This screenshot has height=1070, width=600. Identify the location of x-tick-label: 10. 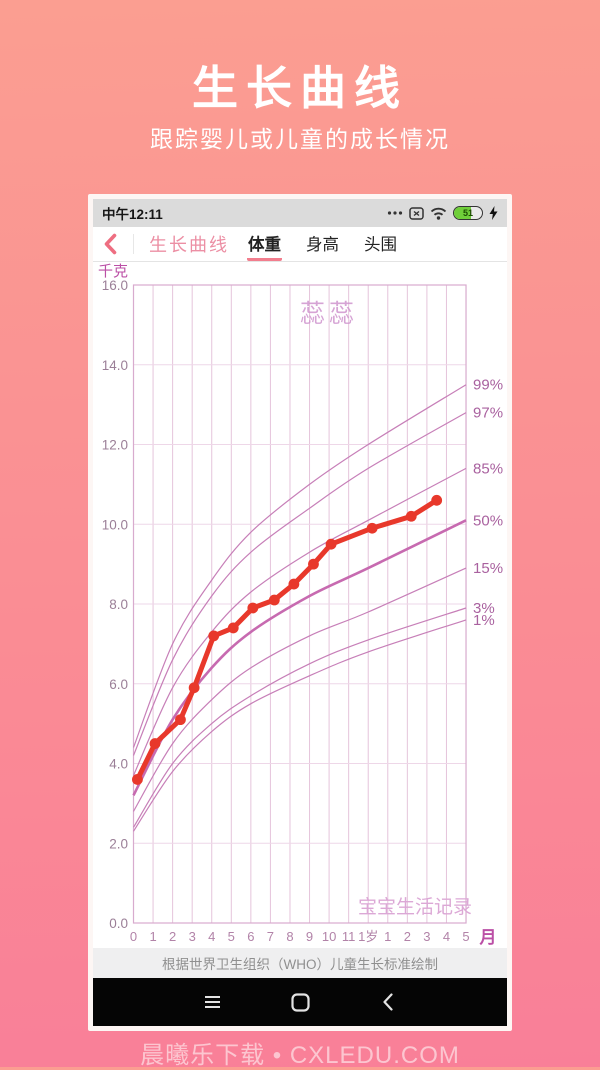
(329, 936).